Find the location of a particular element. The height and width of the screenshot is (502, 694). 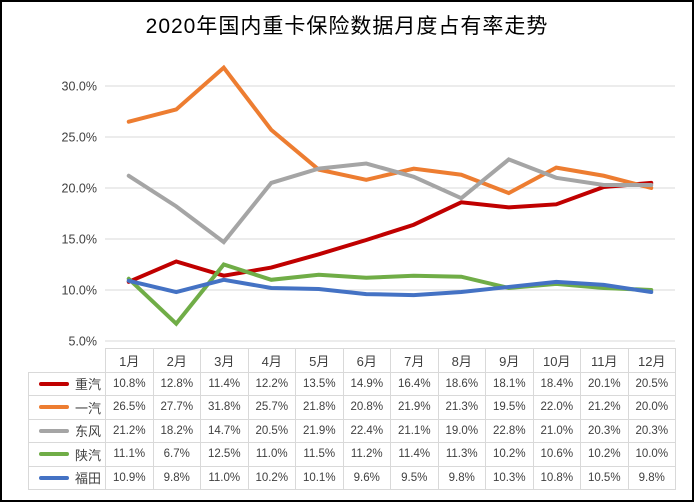

y-axis-labels: 30.0% 25.0% 20.0% 15.0% 10.0% 5.0% is located at coordinates (79, 214).